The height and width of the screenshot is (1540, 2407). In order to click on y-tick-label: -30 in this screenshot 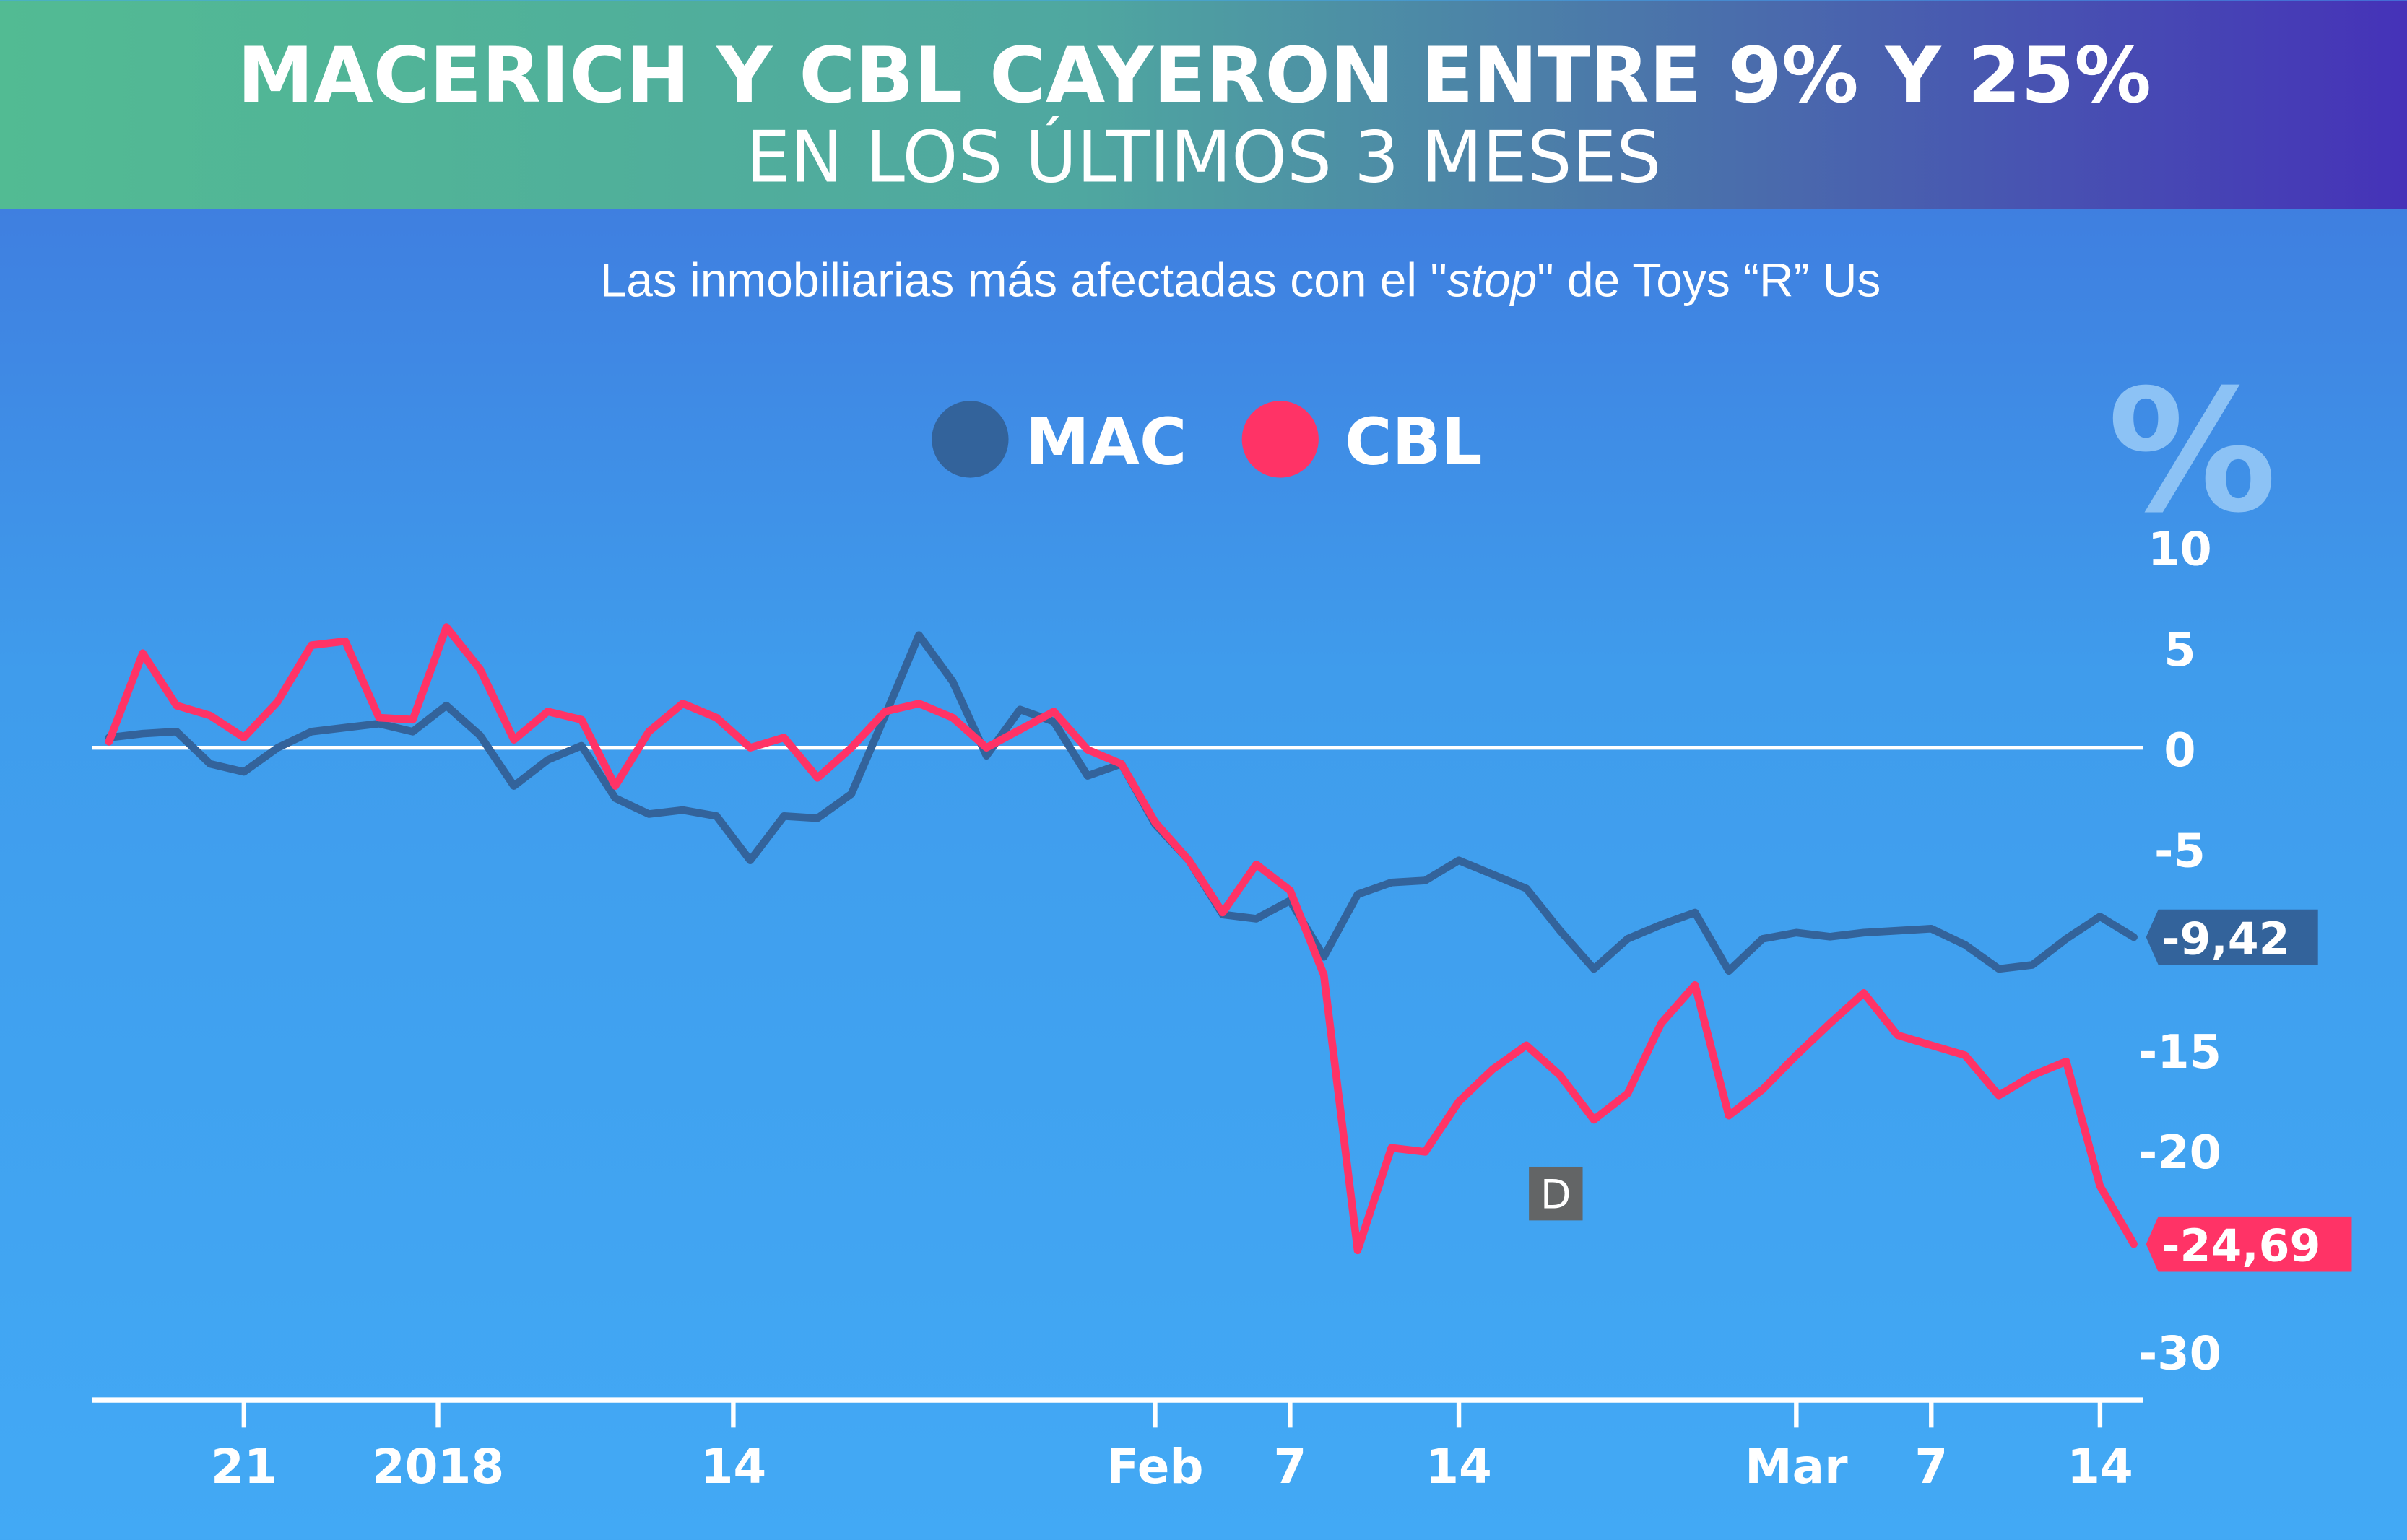, I will do `click(2179, 1354)`.